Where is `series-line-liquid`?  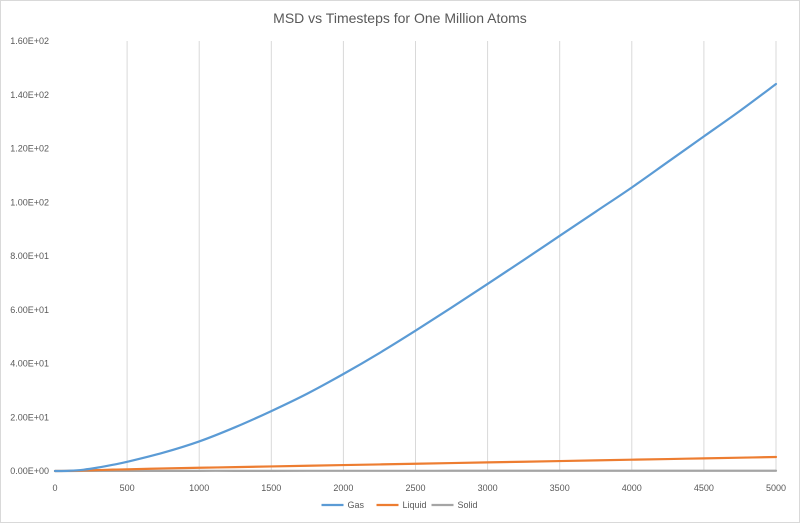 series-line-liquid is located at coordinates (415, 464).